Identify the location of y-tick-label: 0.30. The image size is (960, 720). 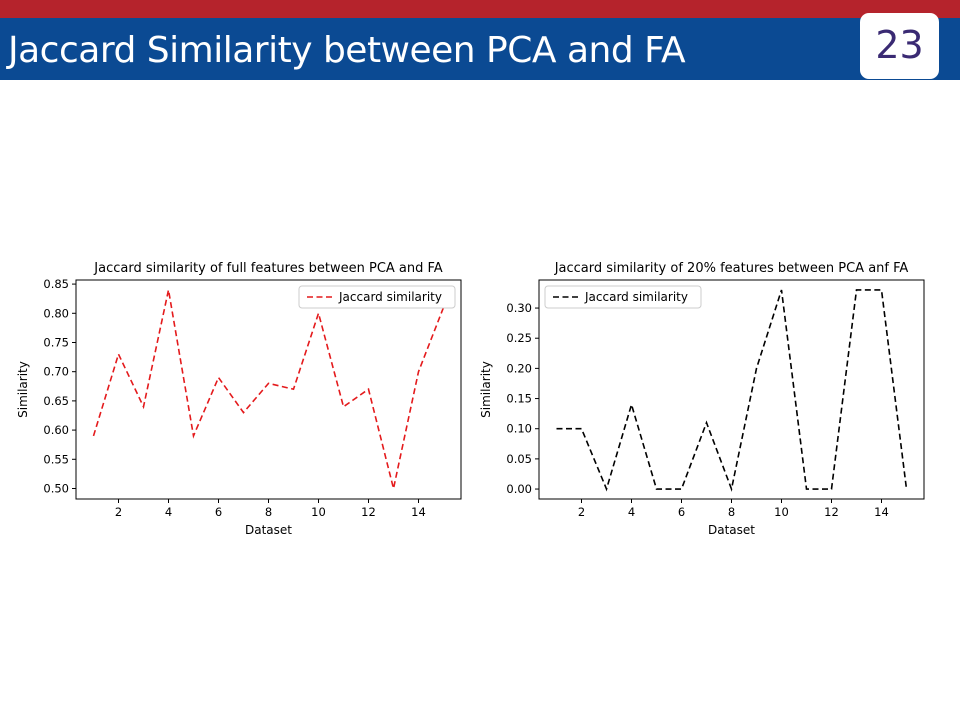
(519, 308).